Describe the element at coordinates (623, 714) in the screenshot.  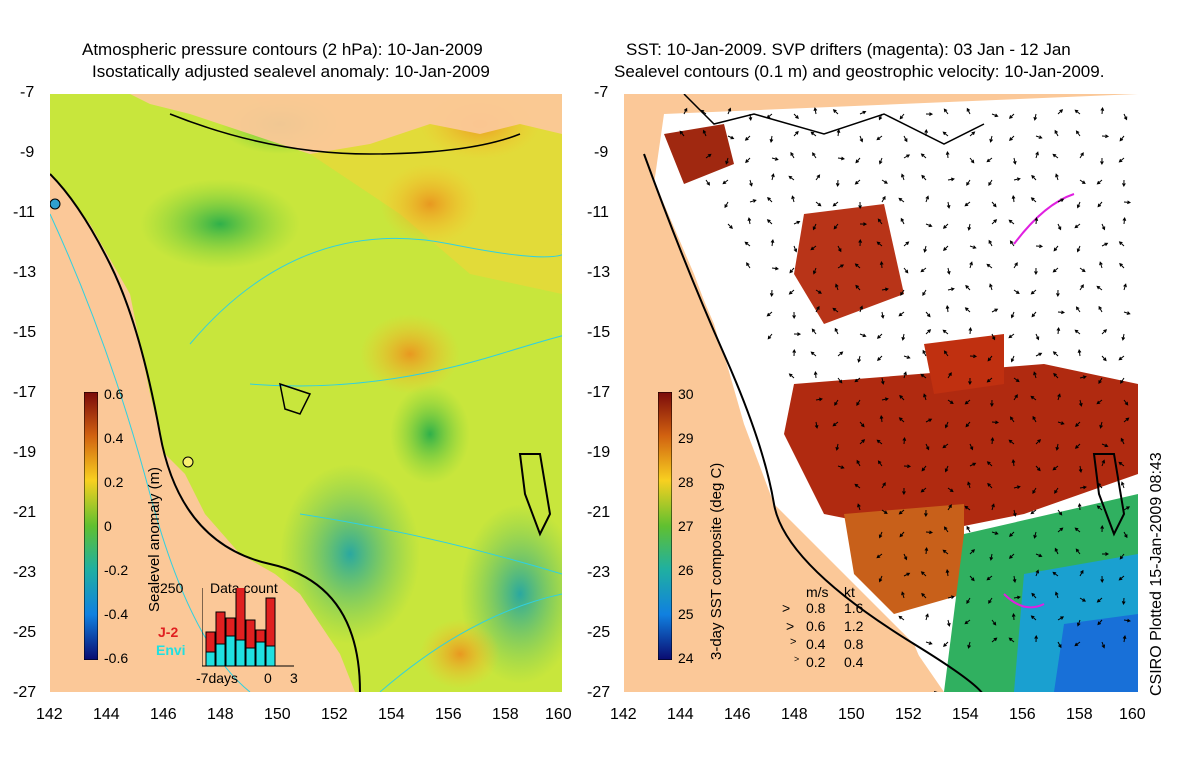
I see `lon-tick: 142` at that location.